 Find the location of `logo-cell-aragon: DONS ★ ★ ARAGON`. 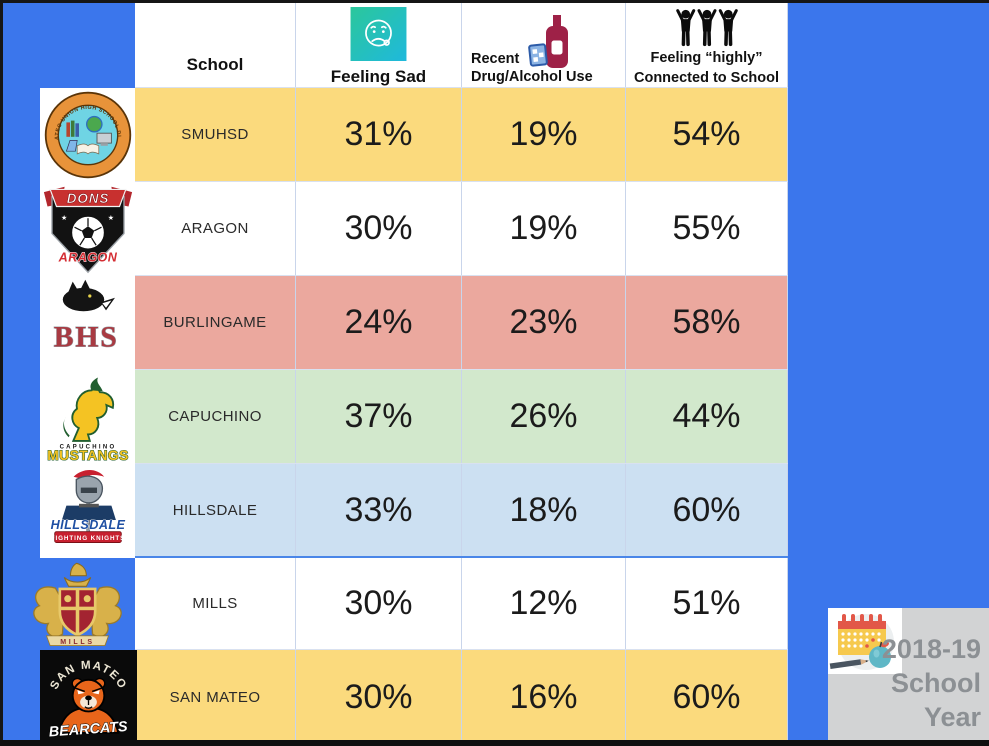

logo-cell-aragon: DONS ★ ★ ARAGON is located at coordinates (87, 229).